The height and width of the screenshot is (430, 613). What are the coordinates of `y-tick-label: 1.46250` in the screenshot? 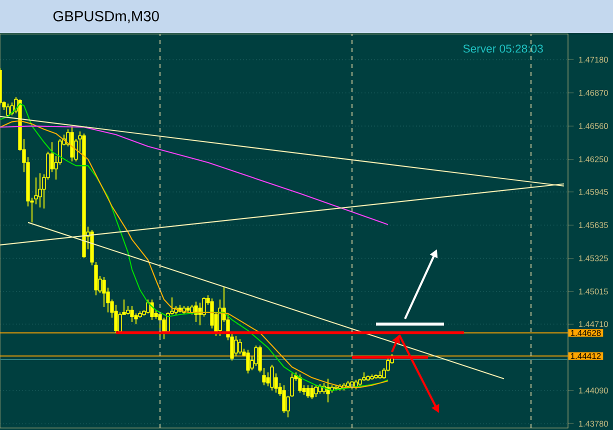 It's located at (593, 159).